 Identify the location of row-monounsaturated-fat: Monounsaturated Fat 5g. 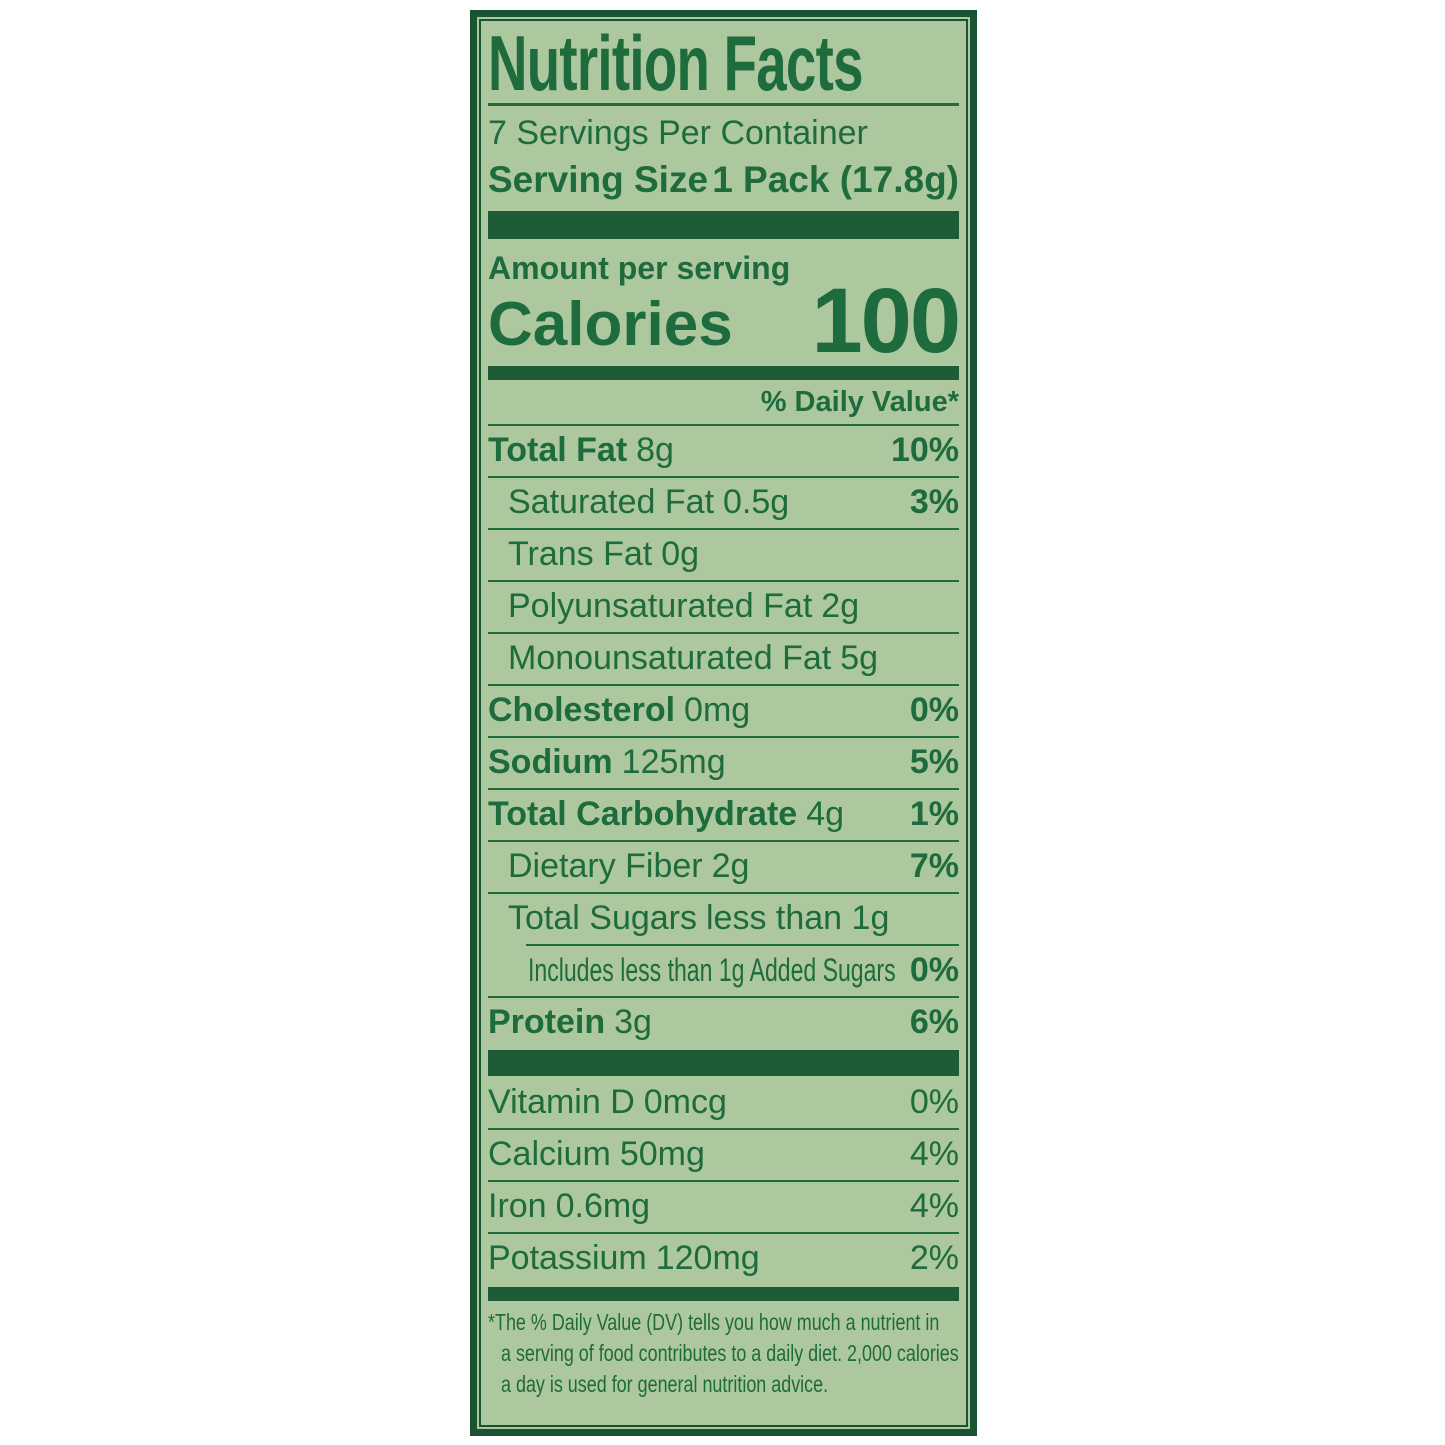
(723, 658).